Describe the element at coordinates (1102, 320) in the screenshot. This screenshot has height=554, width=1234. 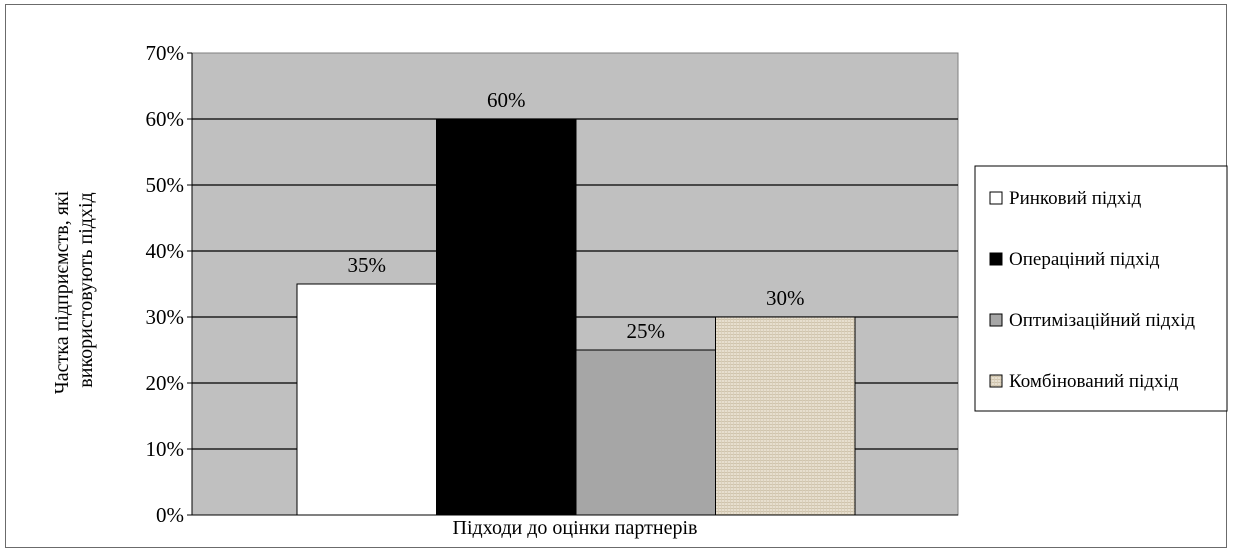
I see `legend-label-3: Оптимізаційний підхід` at that location.